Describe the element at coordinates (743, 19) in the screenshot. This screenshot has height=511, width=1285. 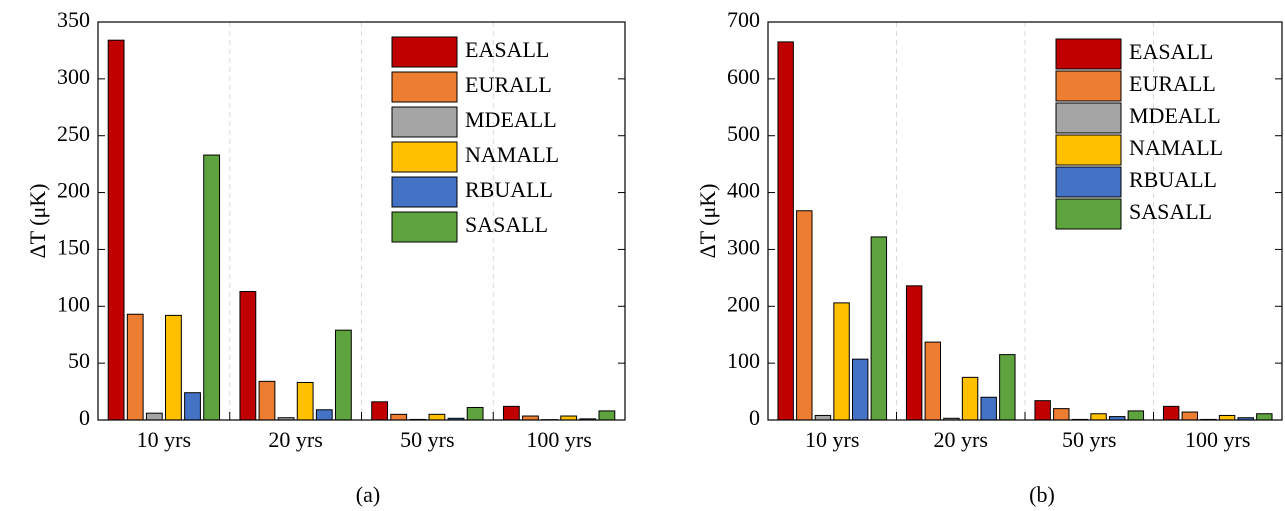
I see `y-tick-label: 700` at that location.